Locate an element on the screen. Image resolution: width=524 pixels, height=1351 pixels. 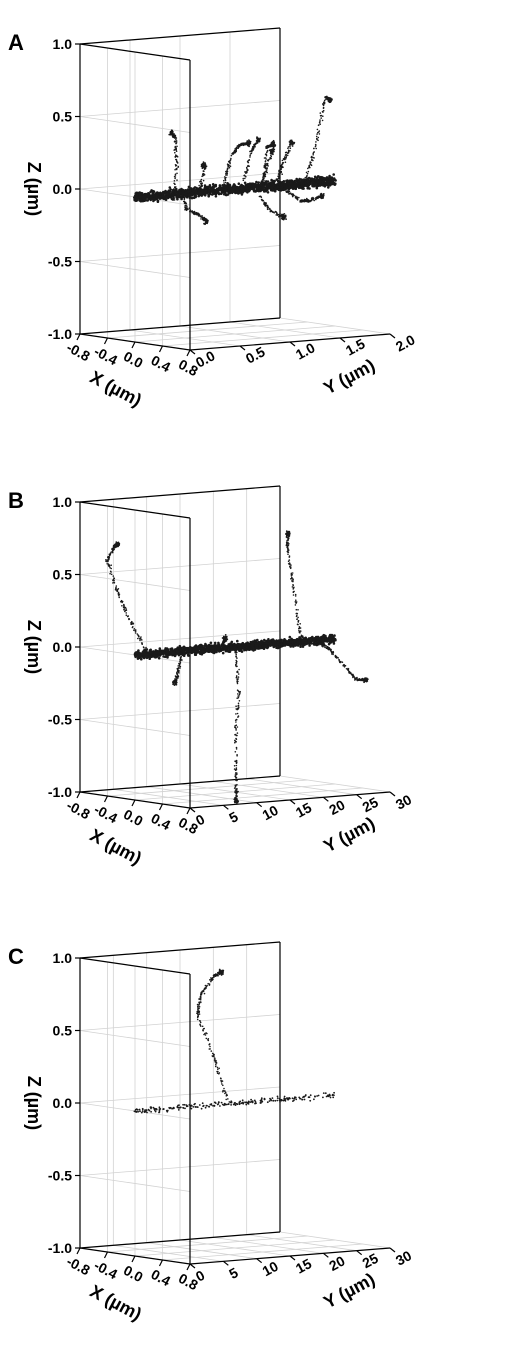
y-tick-label: 10 is located at coordinates (270, 813).